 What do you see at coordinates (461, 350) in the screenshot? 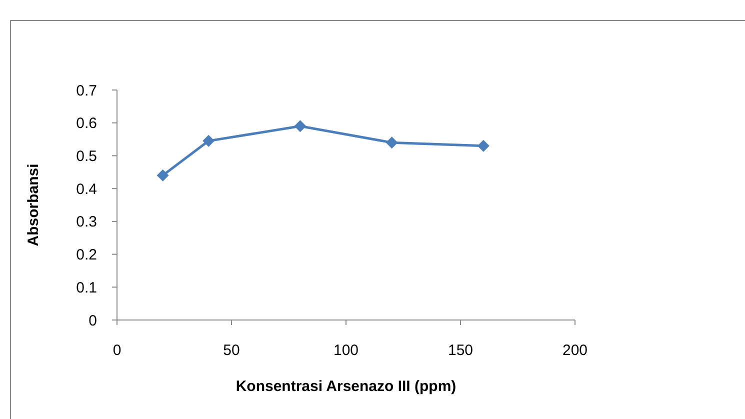
I see `x-tick-label: 150` at bounding box center [461, 350].